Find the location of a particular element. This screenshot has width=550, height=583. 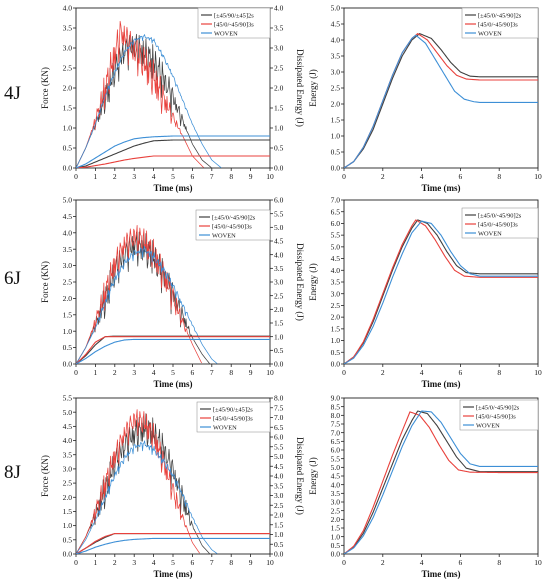

y-tick-label: 2.5 is located at coordinates (336, 305).